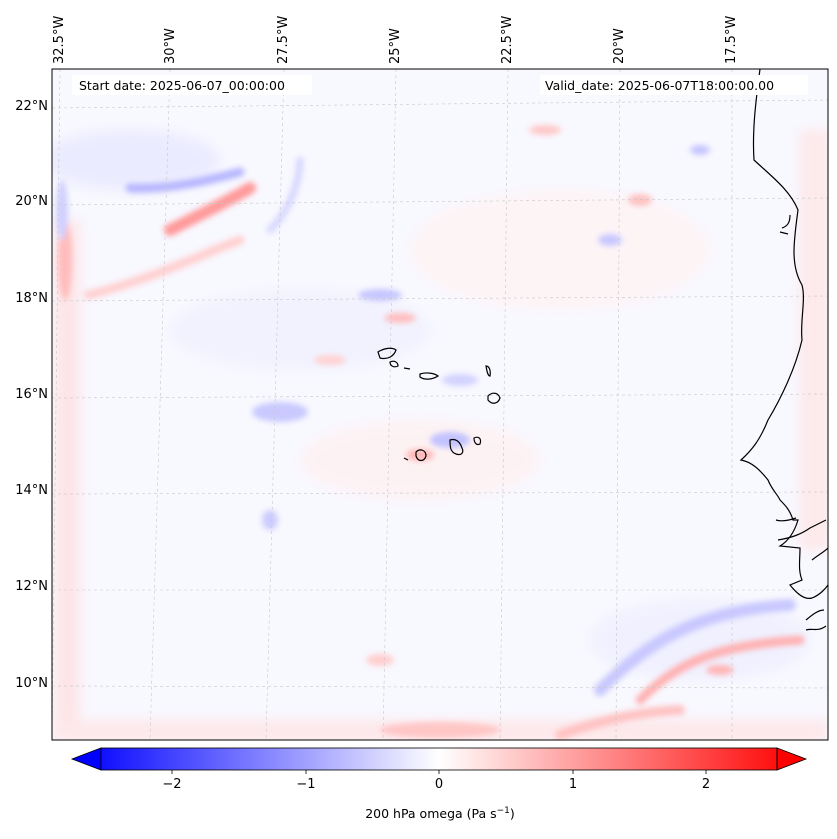  I want to click on latitude-label: 22°N, so click(31, 106).